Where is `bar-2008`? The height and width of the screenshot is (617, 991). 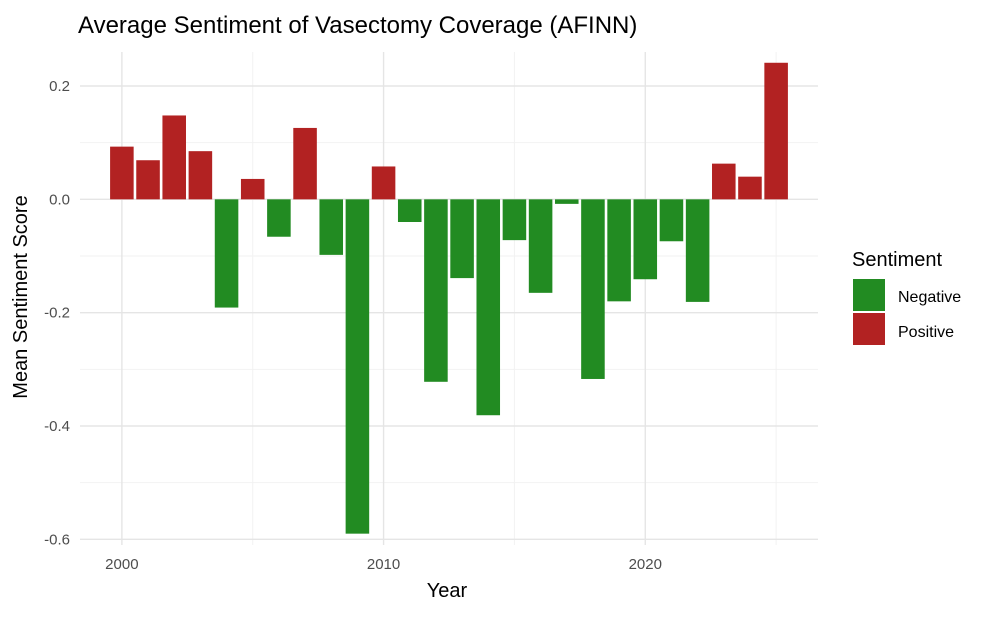 bar-2008 is located at coordinates (331, 227).